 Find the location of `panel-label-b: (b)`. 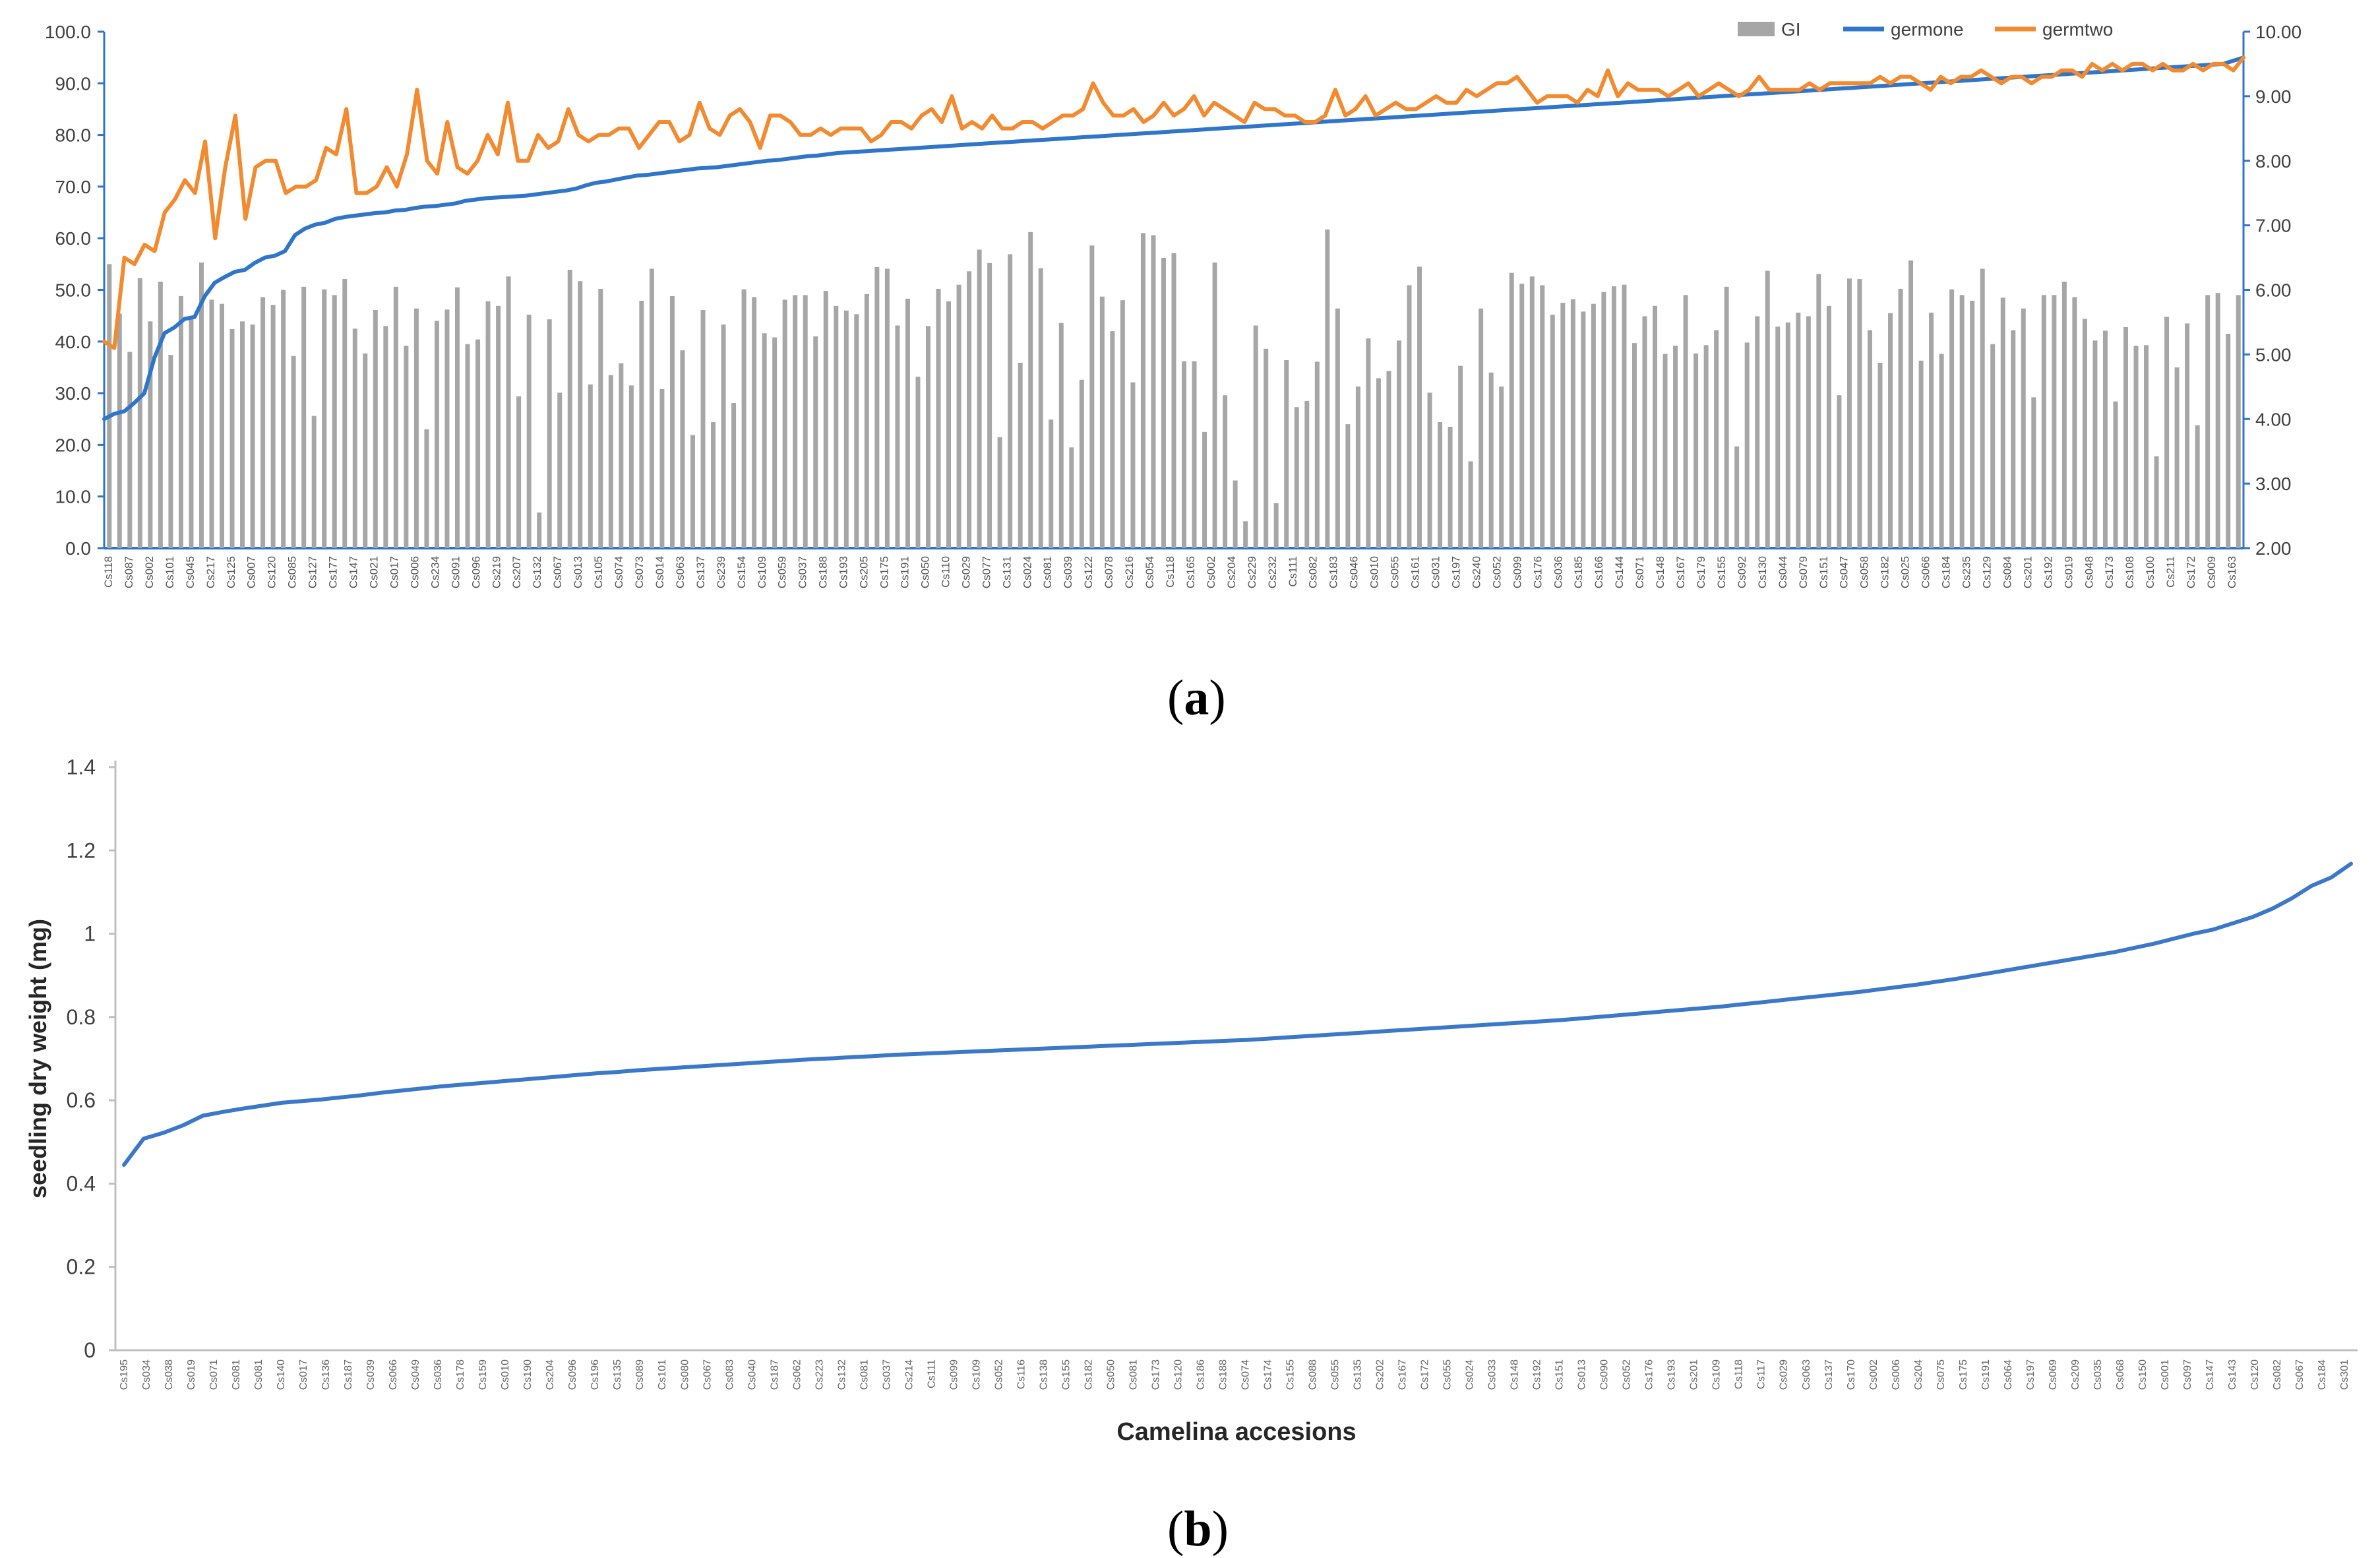

panel-label-b: (b) is located at coordinates (1198, 1529).